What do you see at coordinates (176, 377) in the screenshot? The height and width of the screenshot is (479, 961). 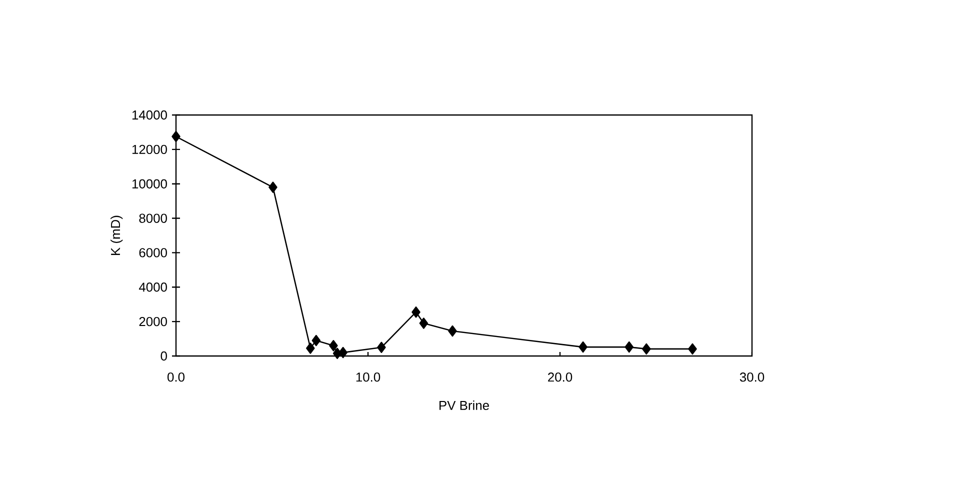 I see `x-tick-label: 0.0` at bounding box center [176, 377].